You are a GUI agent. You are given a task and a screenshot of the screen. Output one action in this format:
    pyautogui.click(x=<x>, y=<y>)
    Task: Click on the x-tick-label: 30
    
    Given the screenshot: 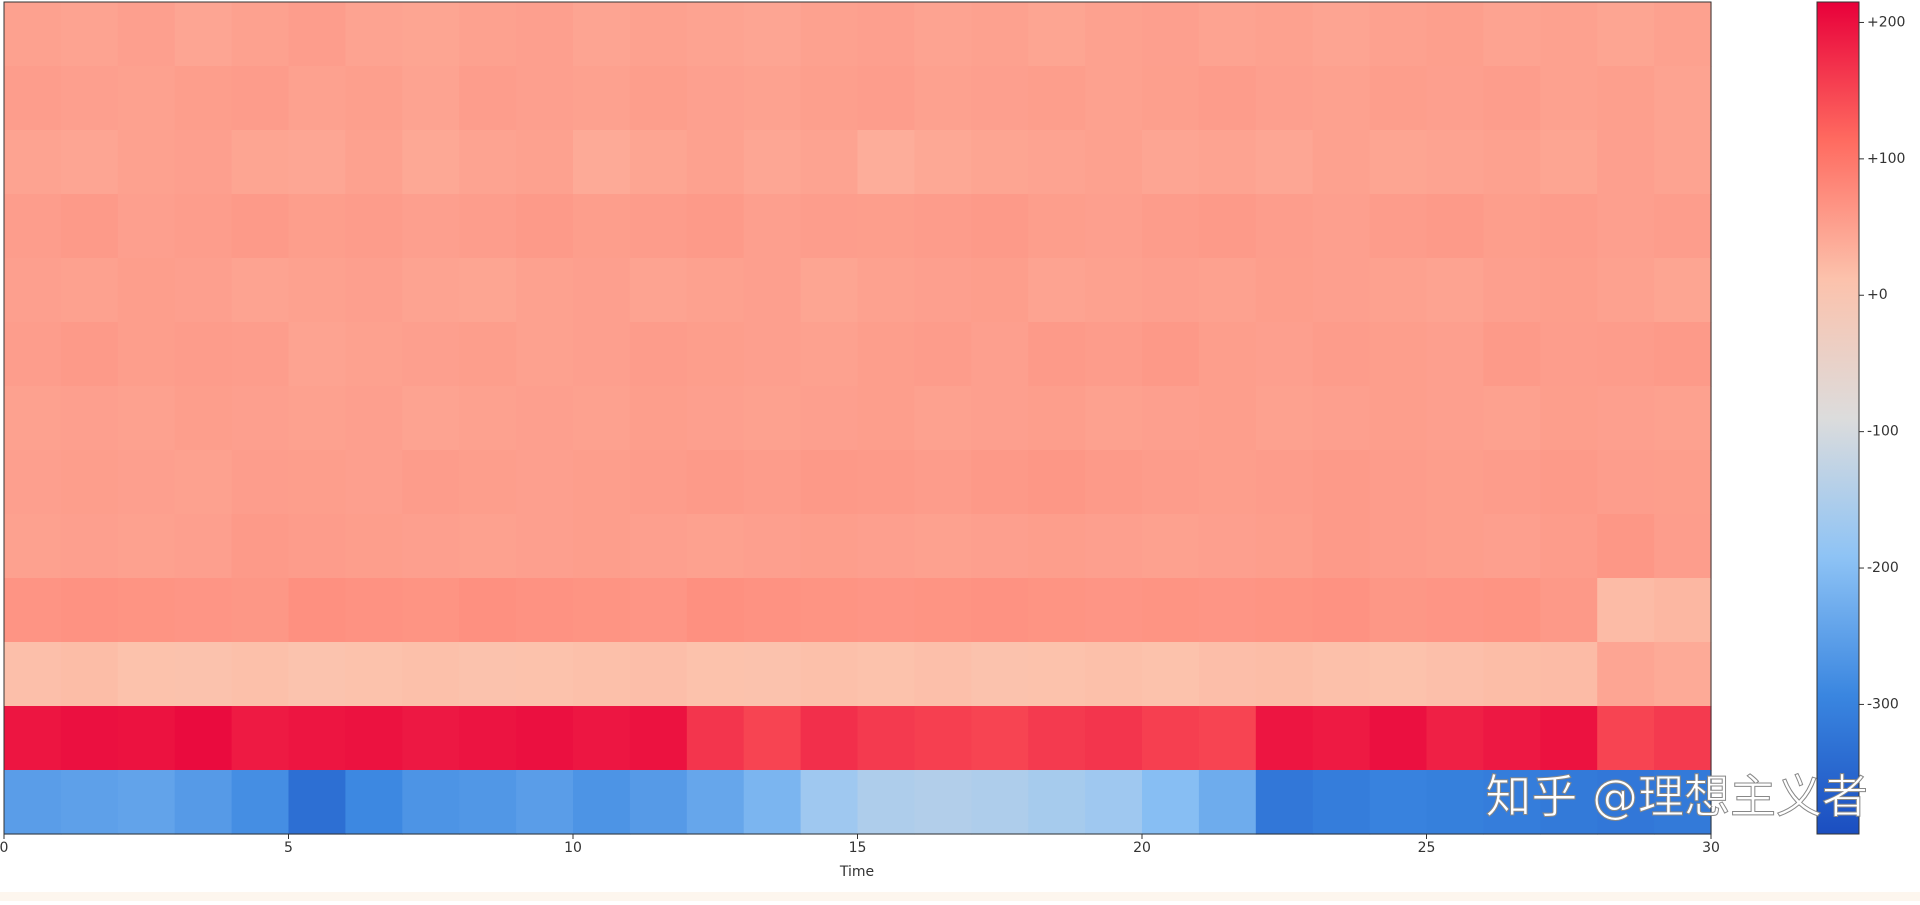 What is the action you would take?
    pyautogui.click(x=1711, y=848)
    